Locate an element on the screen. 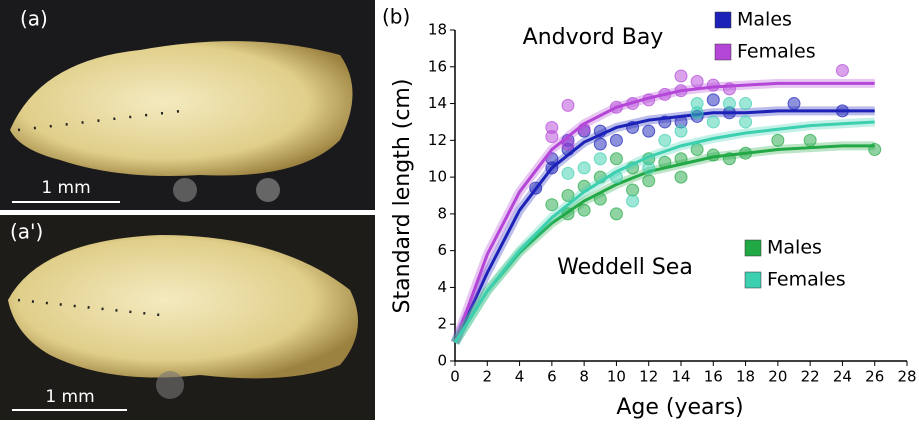  x-tick-label: 18 is located at coordinates (745, 377).